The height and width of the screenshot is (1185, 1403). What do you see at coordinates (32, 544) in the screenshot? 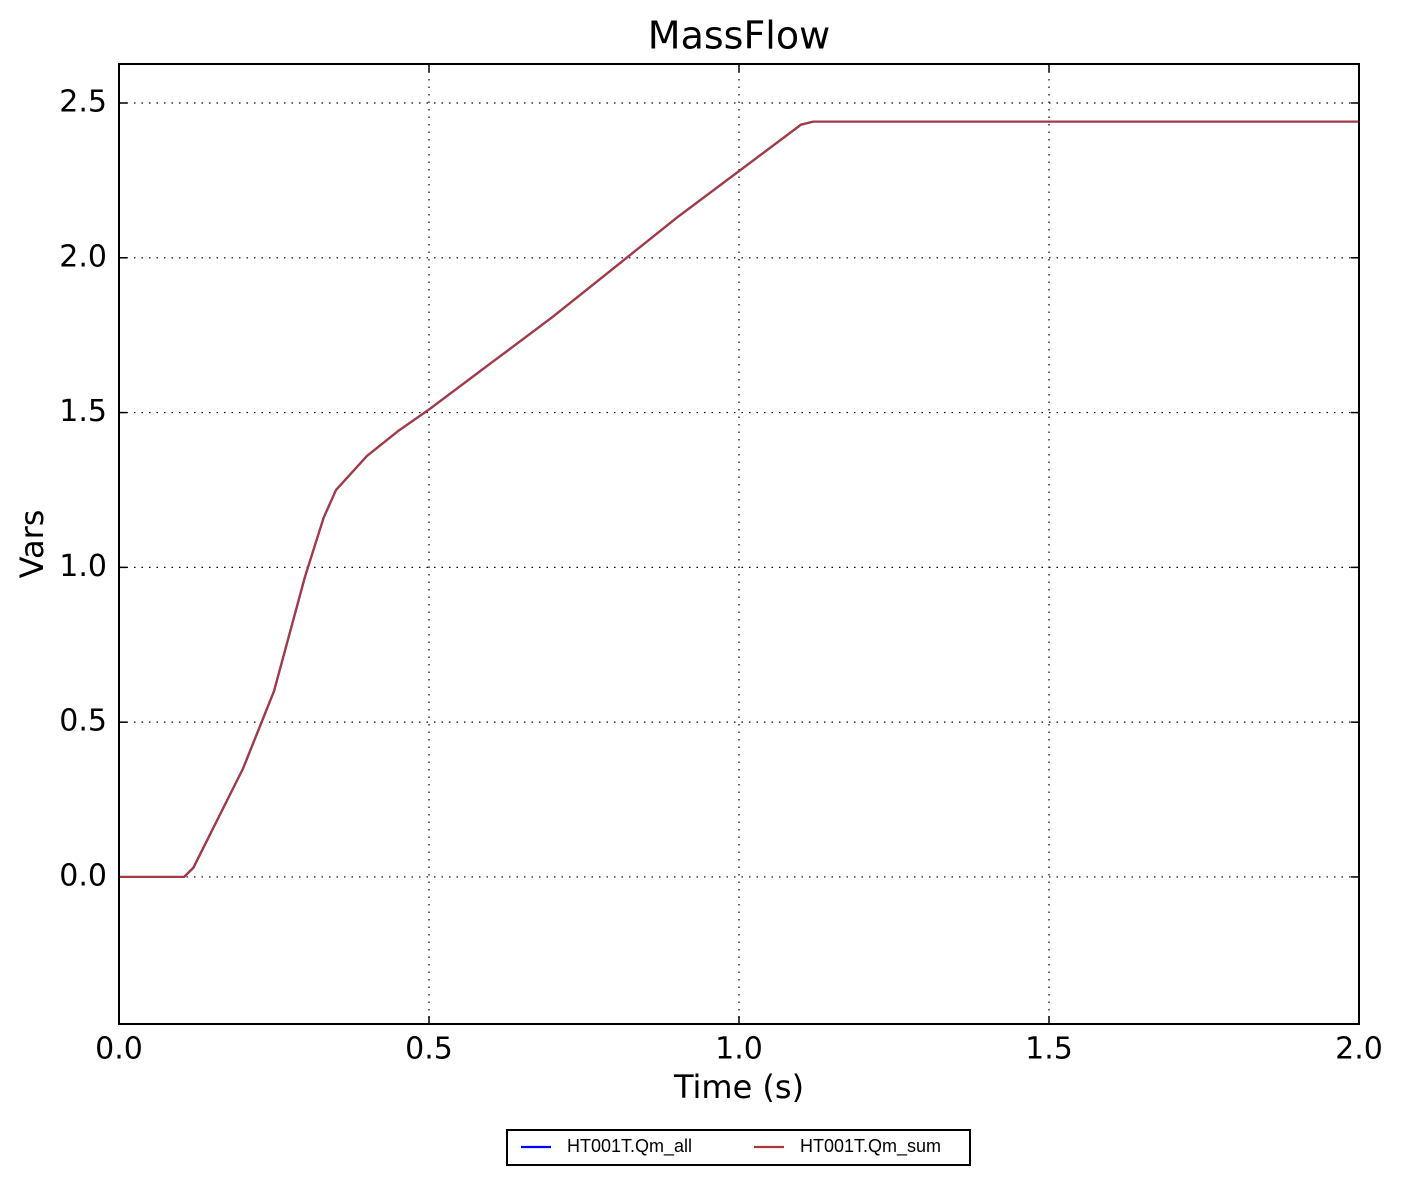
I see `y-axis-label: Vars` at bounding box center [32, 544].